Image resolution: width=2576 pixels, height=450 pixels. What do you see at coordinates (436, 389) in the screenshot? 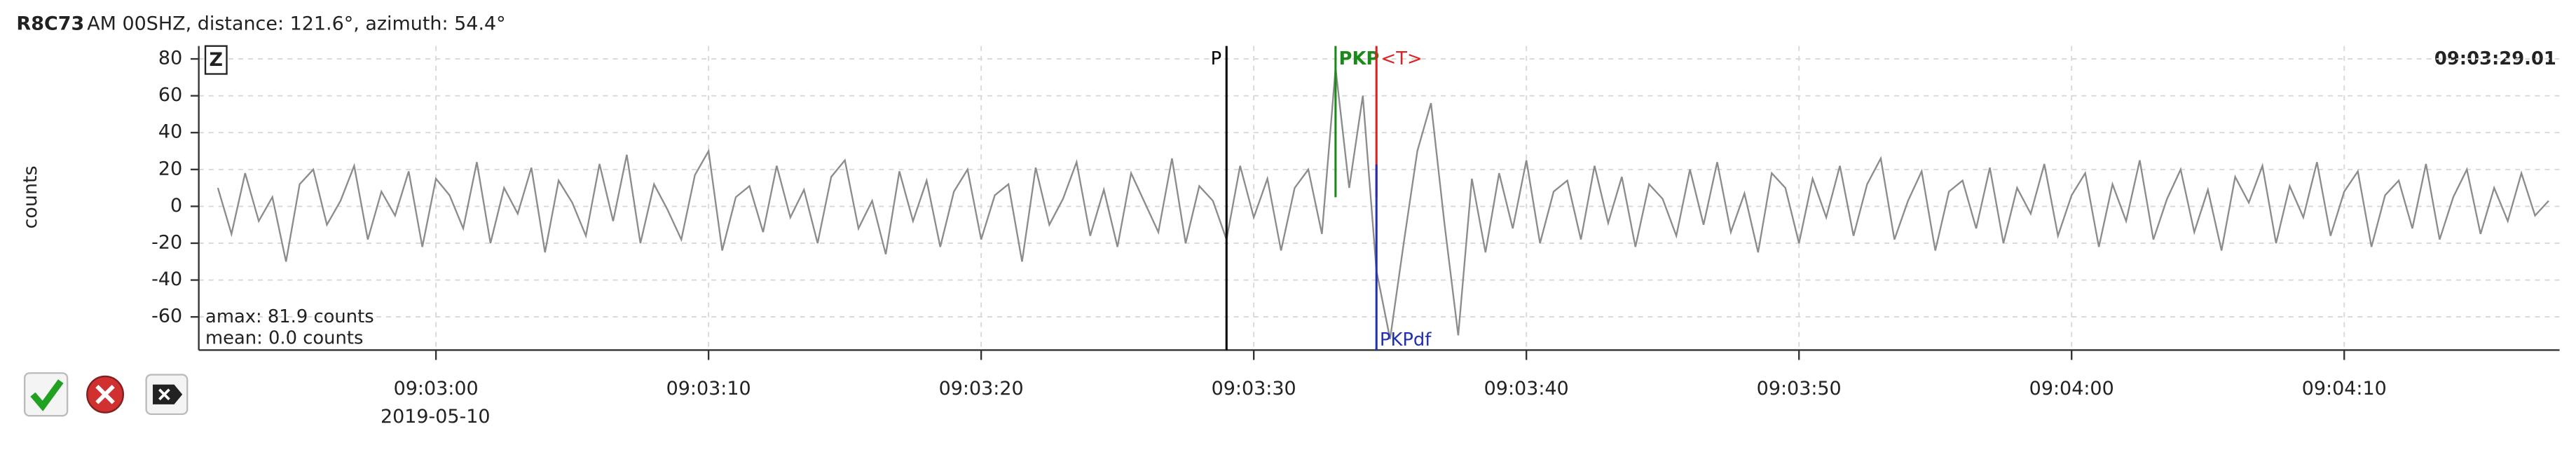
I see `x-tick-label: 09:03:00` at bounding box center [436, 389].